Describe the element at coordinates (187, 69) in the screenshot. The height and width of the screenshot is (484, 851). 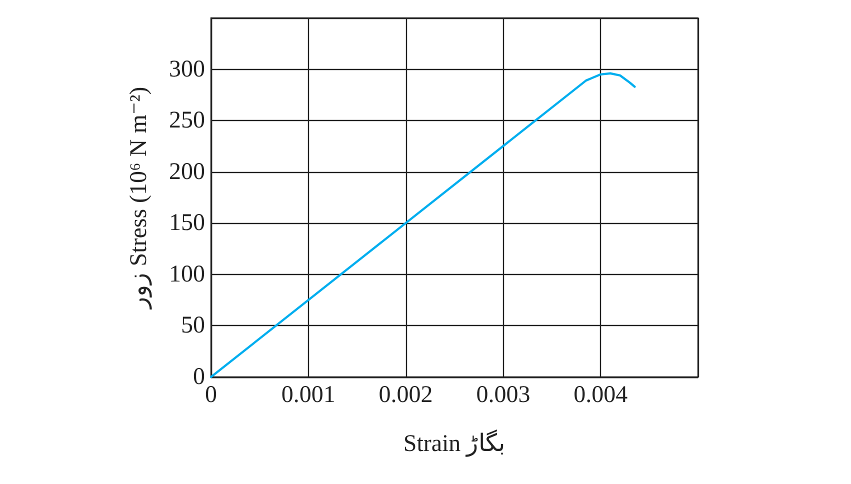
I see `y-tick-label: 300` at that location.